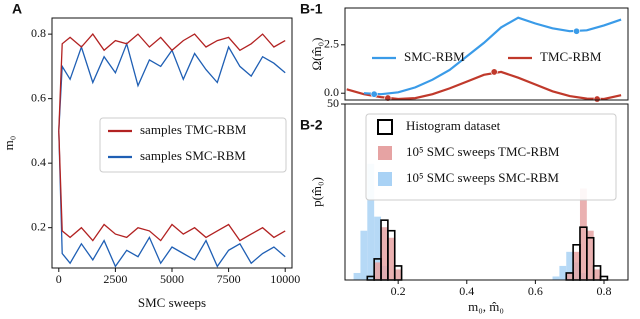 This screenshot has height=319, width=640. Describe the element at coordinates (483, 151) in the screenshot. I see `legend-label: 10⁵ SMC sweeps TMC-RBM` at that location.